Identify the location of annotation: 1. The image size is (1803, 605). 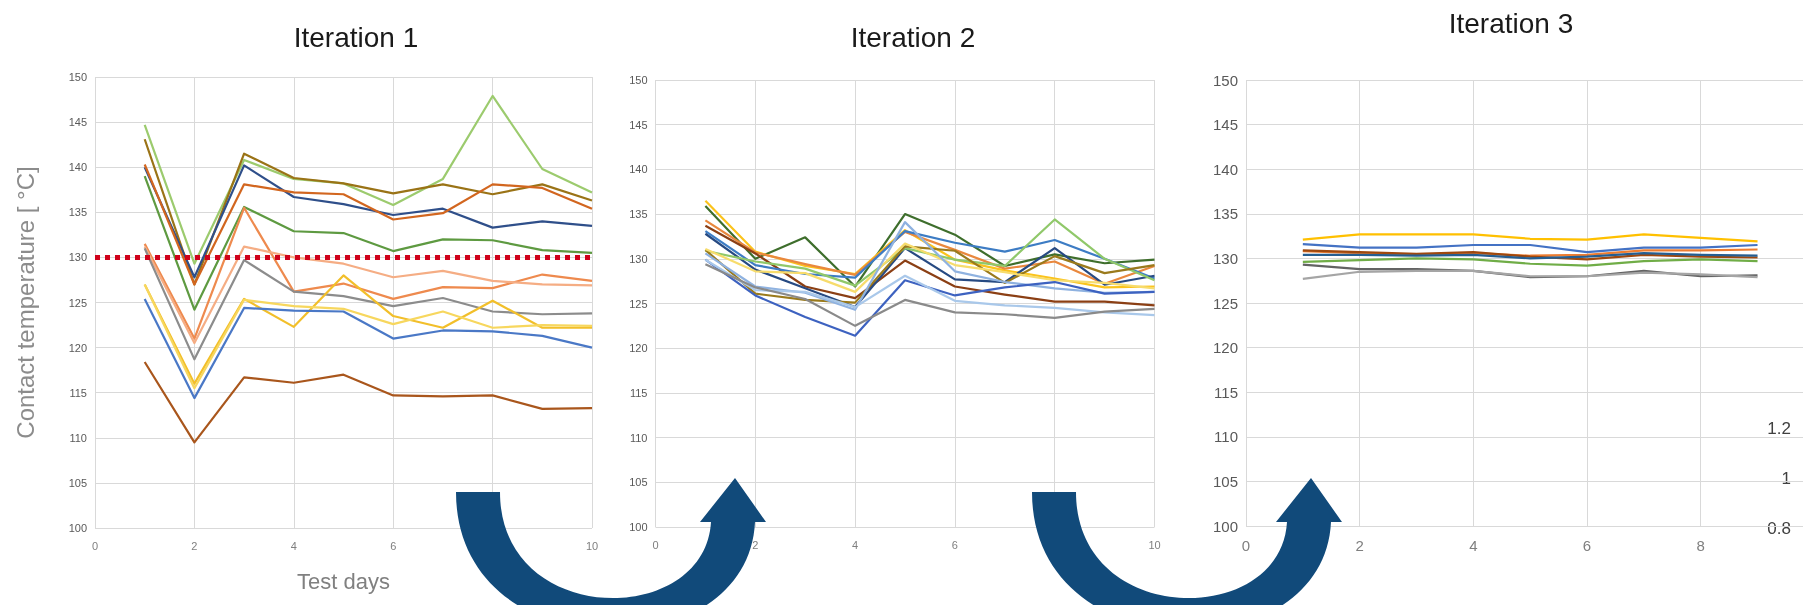
(1786, 478).